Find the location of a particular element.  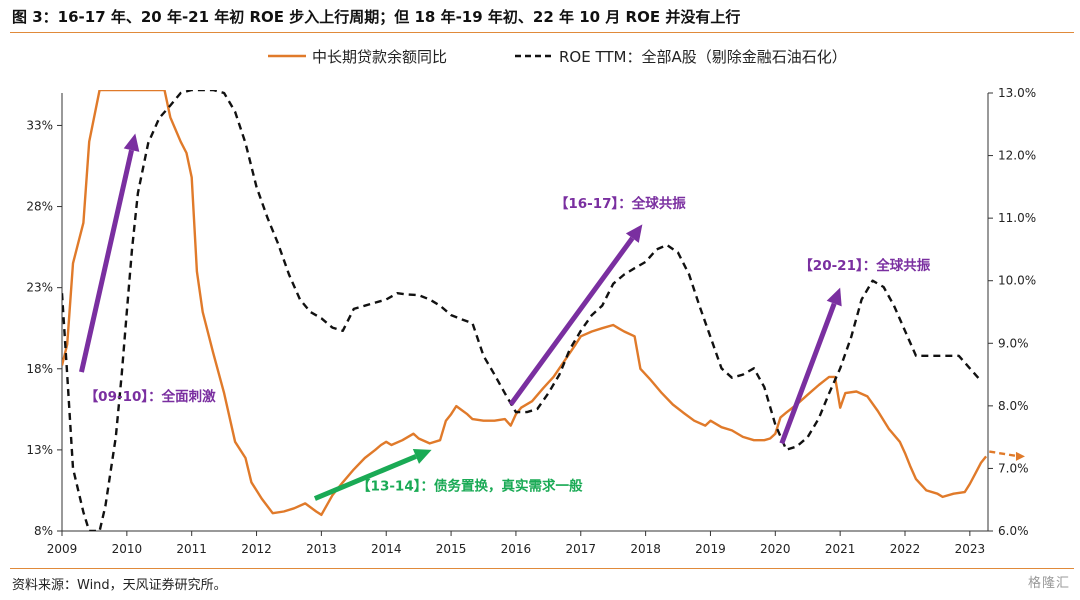

y-right-tick-label: 8.0% is located at coordinates (1013, 406).